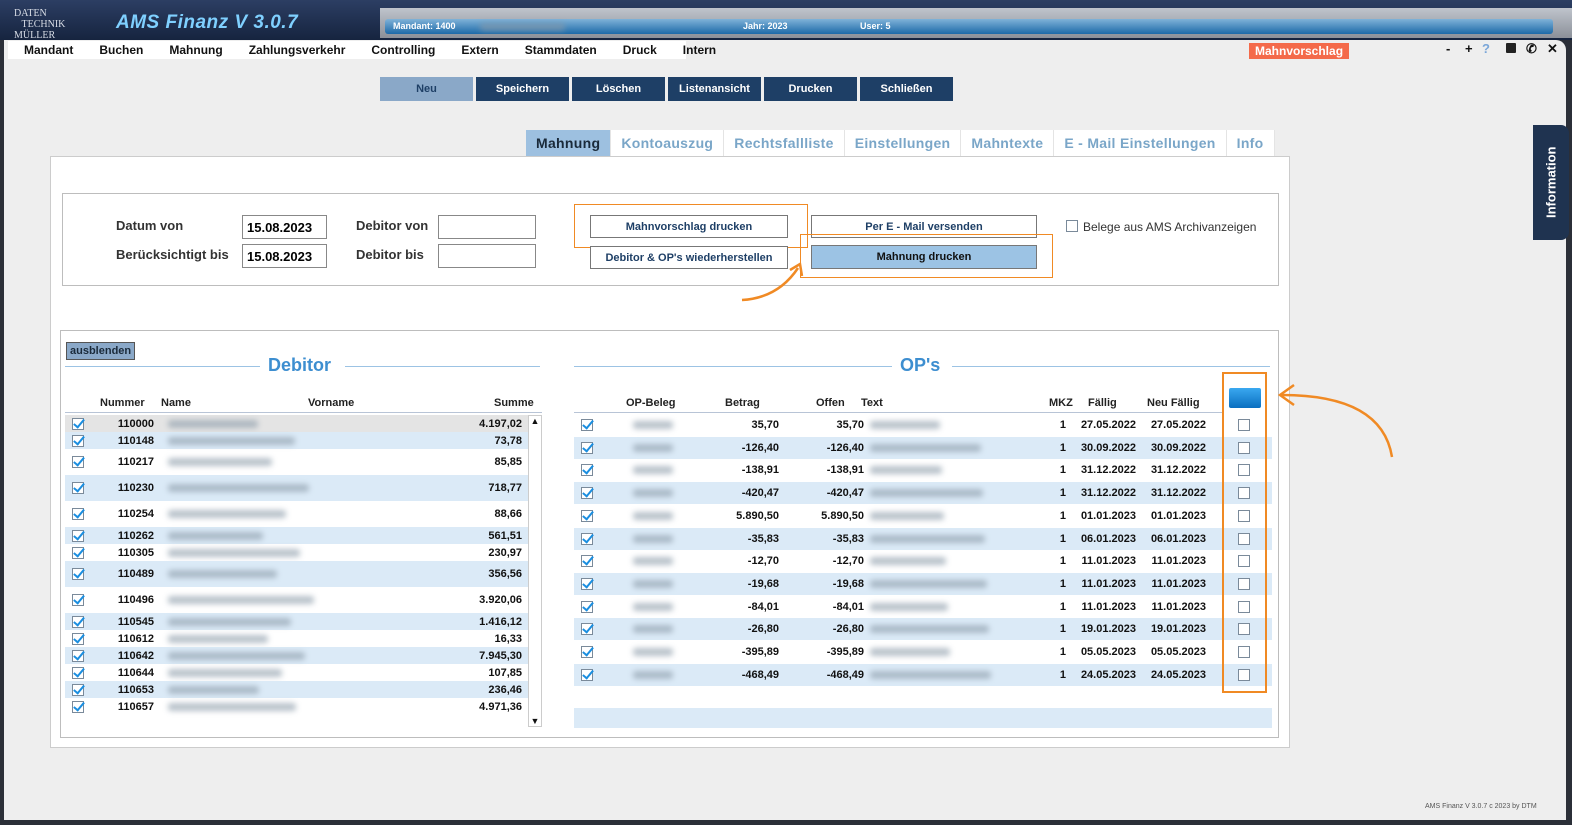 Image resolution: width=1572 pixels, height=825 pixels. Describe the element at coordinates (121, 50) in the screenshot. I see `menu-buchen: Buchen` at that location.